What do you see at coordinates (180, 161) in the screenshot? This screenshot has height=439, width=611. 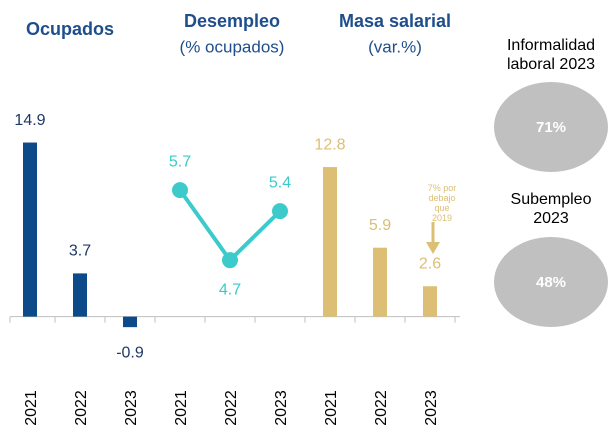 I see `data-label: 5.7` at bounding box center [180, 161].